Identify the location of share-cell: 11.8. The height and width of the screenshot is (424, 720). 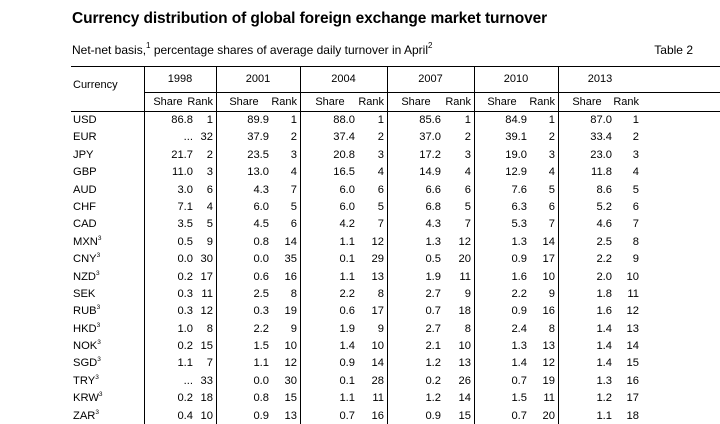
(601, 172).